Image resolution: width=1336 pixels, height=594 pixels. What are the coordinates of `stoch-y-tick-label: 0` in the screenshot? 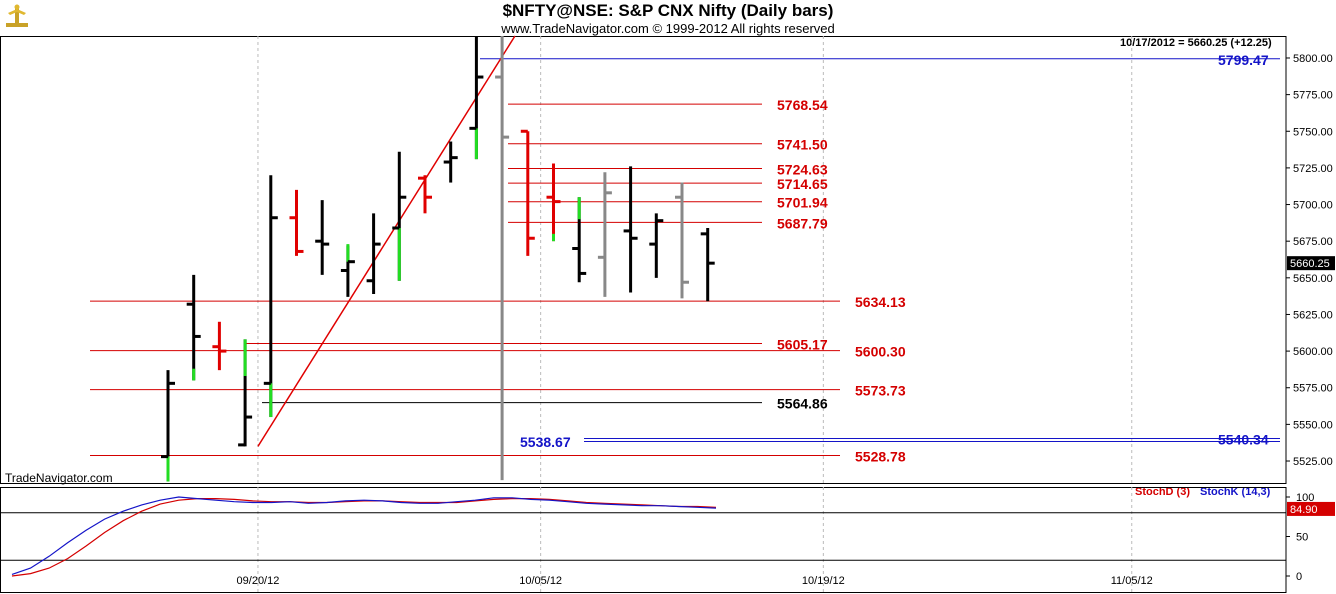 It's located at (1299, 577).